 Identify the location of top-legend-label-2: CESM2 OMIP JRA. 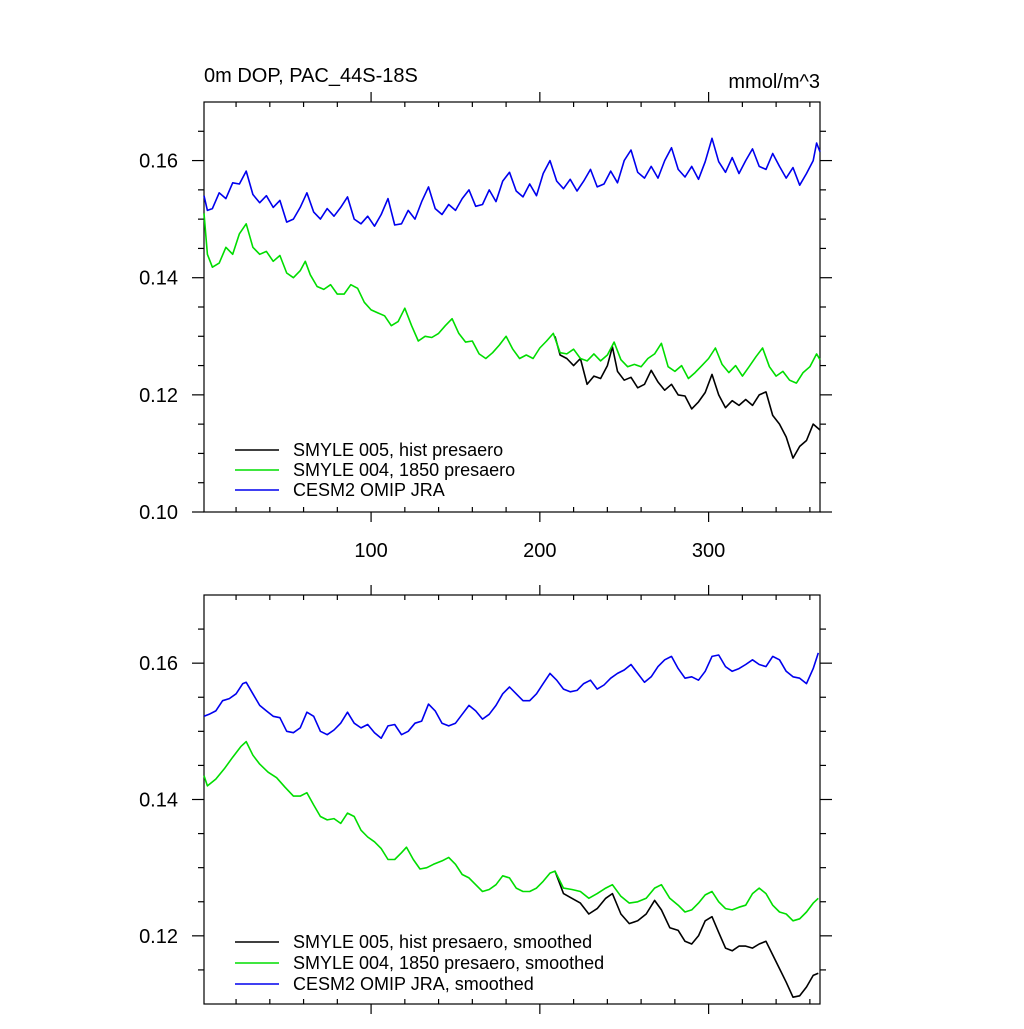
(369, 490).